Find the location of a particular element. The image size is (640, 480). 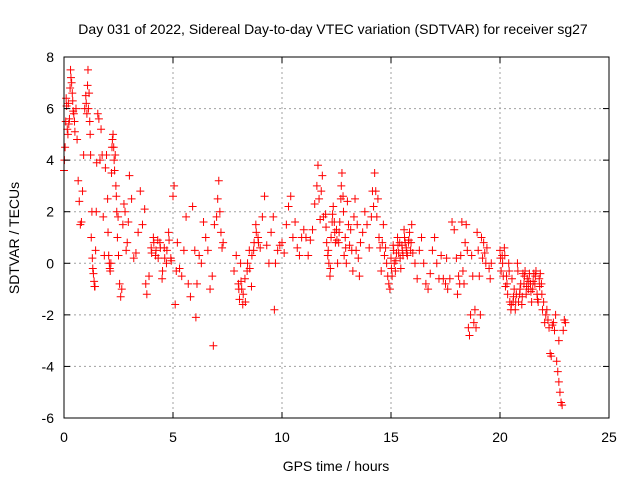

x-tick-label: 0 is located at coordinates (64, 437).